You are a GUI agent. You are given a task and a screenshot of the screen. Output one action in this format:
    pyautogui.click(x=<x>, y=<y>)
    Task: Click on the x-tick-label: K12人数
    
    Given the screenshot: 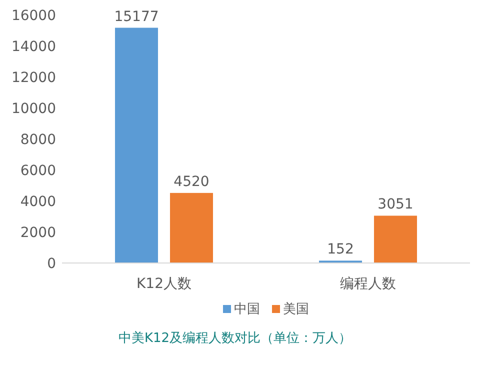 What is the action you would take?
    pyautogui.click(x=164, y=284)
    